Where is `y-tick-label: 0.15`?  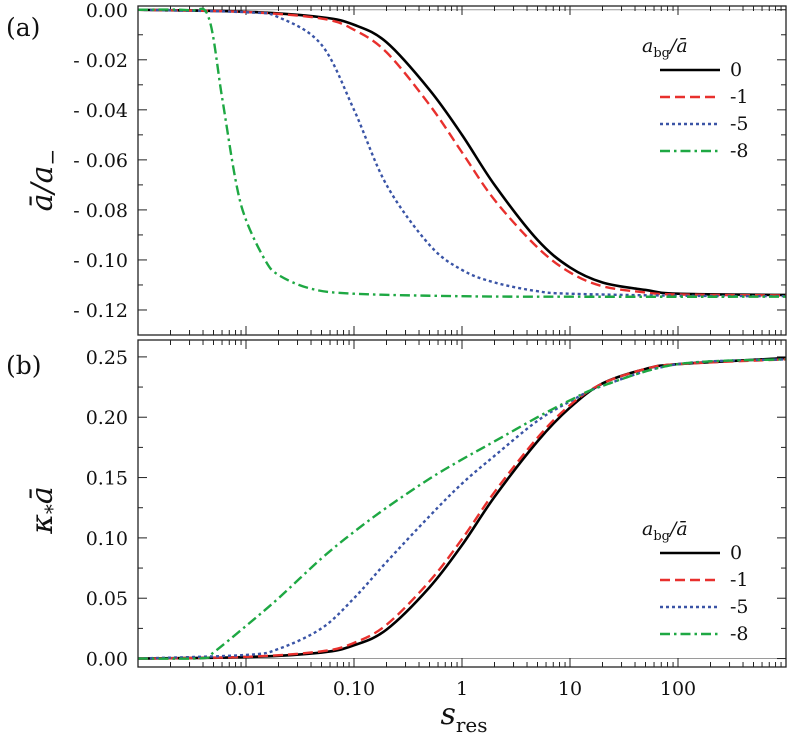
y-tick-label: 0.15 is located at coordinates (107, 479).